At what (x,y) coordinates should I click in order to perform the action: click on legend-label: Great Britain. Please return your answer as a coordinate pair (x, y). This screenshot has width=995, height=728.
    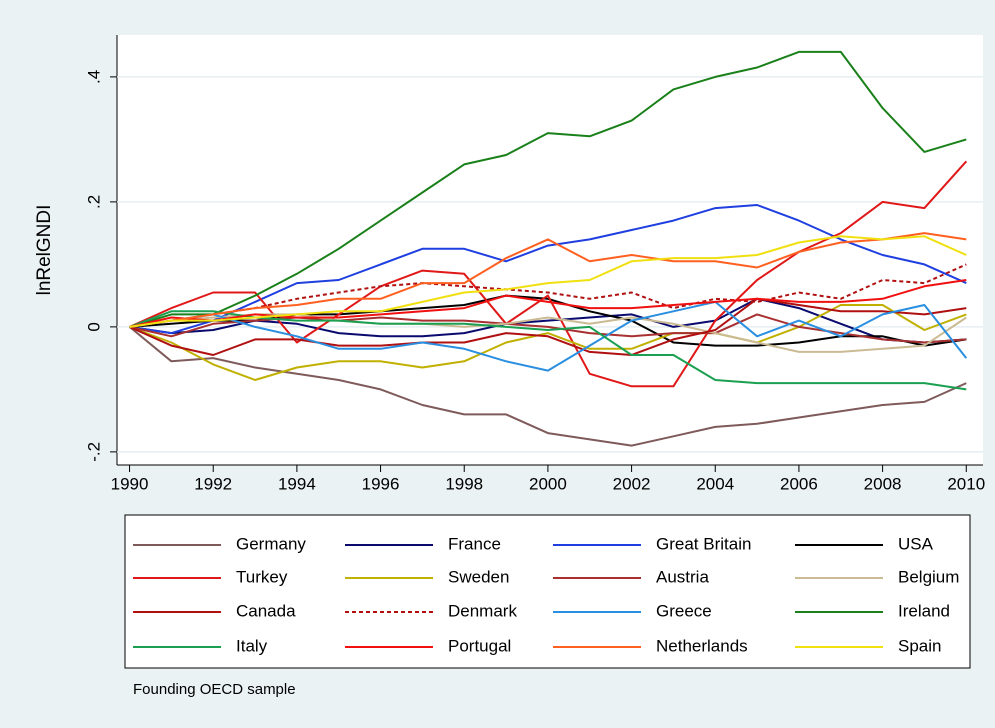
    Looking at the image, I should click on (703, 543).